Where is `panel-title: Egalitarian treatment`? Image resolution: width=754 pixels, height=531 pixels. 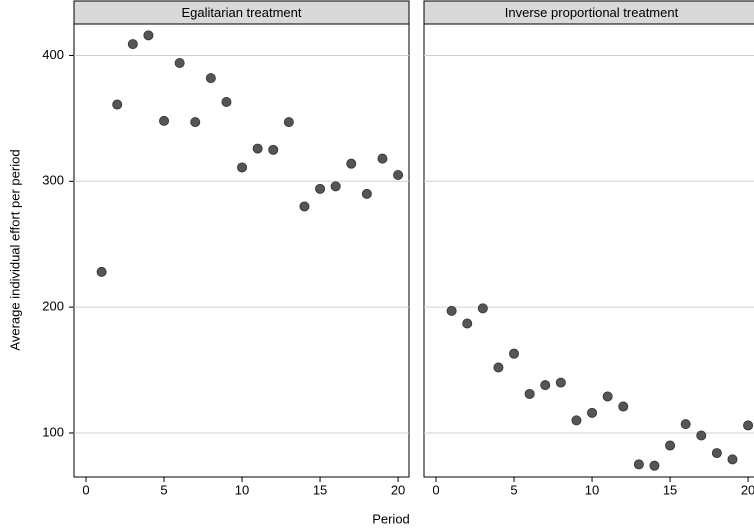 panel-title: Egalitarian treatment is located at coordinates (242, 12).